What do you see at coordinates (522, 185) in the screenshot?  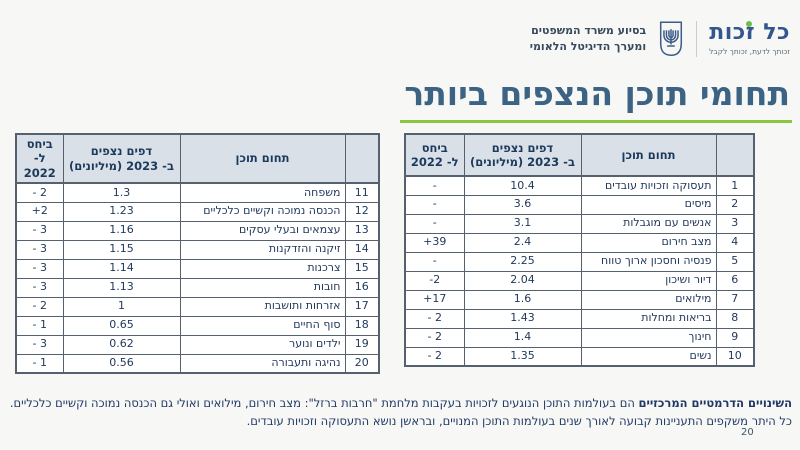 I see `pages-cell: 10.4` at bounding box center [522, 185].